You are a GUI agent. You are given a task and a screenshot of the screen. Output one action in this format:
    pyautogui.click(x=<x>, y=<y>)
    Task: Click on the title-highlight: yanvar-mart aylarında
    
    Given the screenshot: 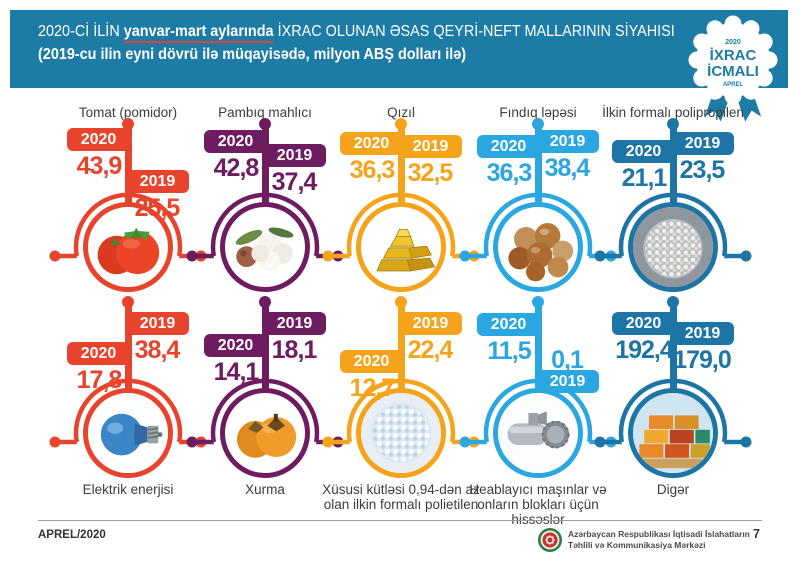 What is the action you would take?
    pyautogui.click(x=198, y=33)
    